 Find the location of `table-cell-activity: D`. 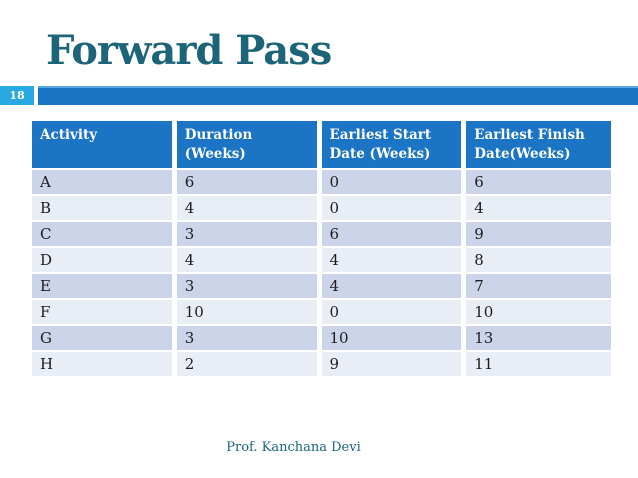

table-cell-activity: D is located at coordinates (104, 260).